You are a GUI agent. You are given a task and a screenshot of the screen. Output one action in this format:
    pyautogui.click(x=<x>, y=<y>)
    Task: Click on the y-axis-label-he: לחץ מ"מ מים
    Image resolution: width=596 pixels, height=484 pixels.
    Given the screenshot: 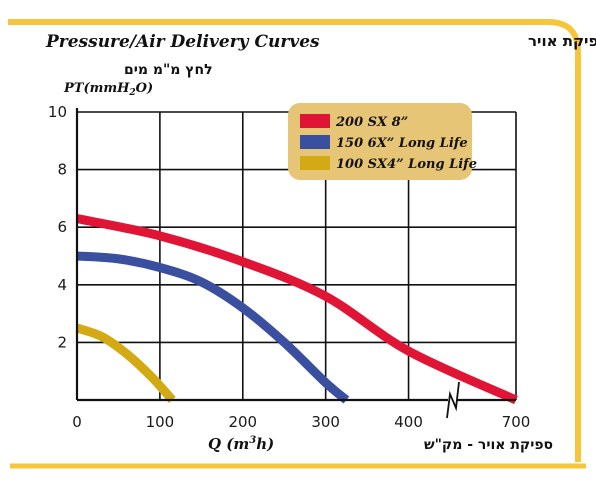 What is the action you would take?
    pyautogui.click(x=168, y=70)
    